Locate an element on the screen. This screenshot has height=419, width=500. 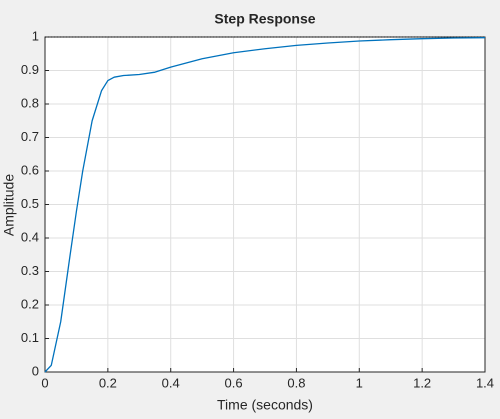
y-tick-label: 1 is located at coordinates (35, 35).